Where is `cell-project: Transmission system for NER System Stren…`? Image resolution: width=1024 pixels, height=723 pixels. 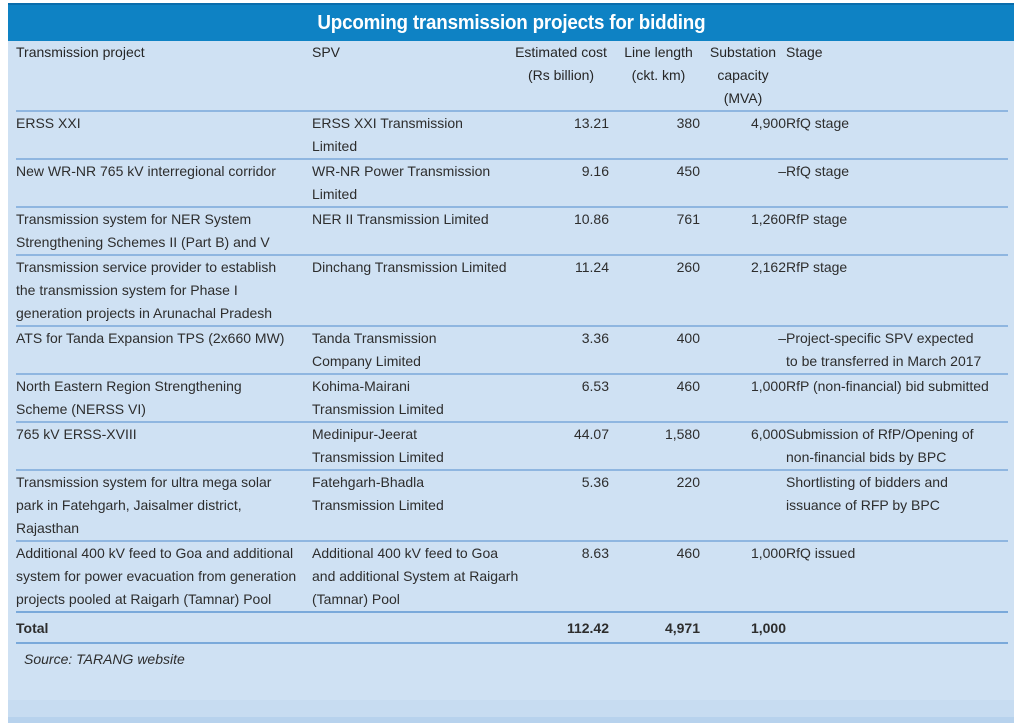 cell-project: Transmission system for NER System Stren… is located at coordinates (143, 230).